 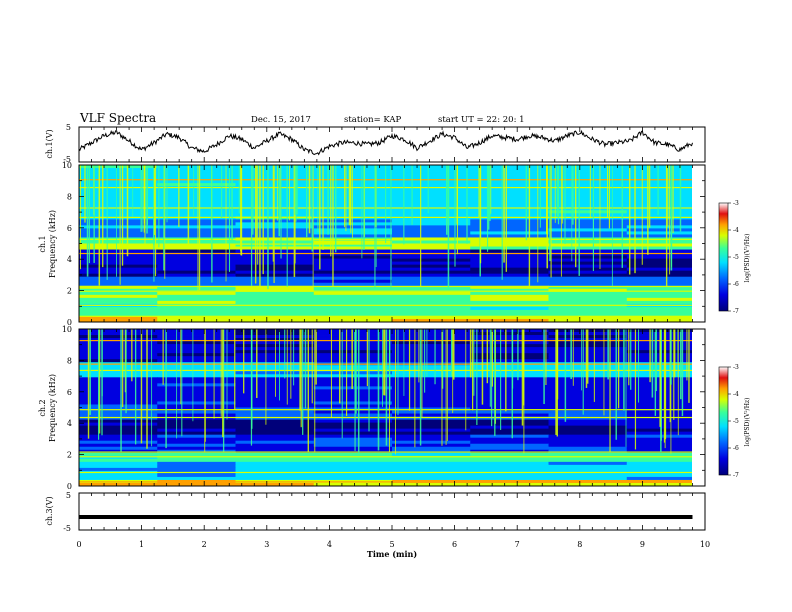 I want to click on spectrogram-line, so click(x=392, y=417).